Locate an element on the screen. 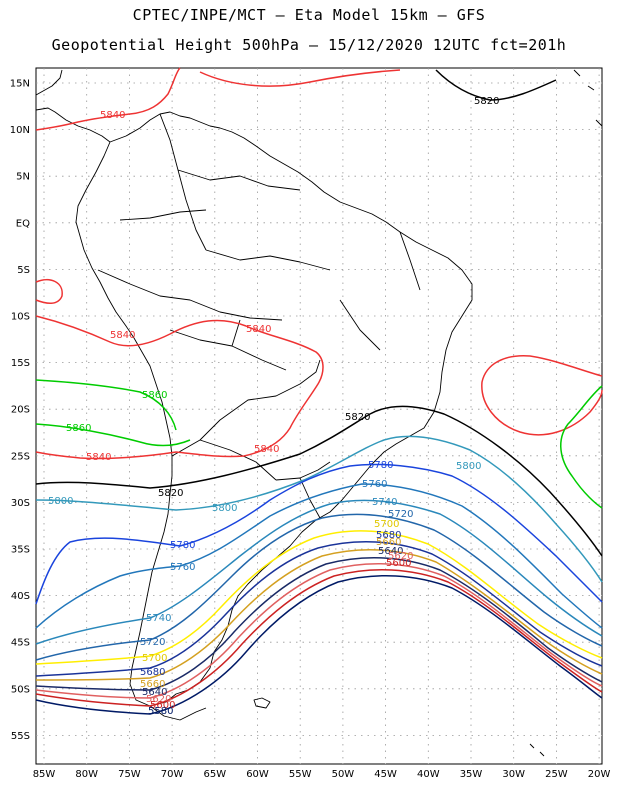  lat-tick-label: 5S is located at coordinates (23, 270).